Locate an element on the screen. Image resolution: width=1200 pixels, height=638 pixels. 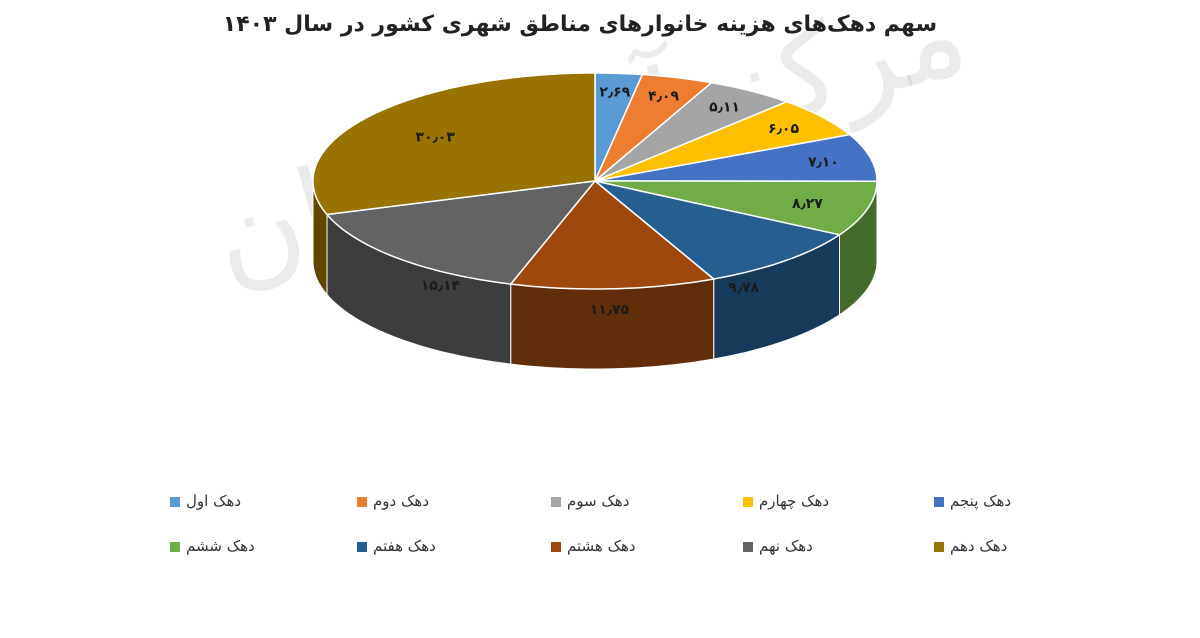
pie-sides is located at coordinates (595, 275).